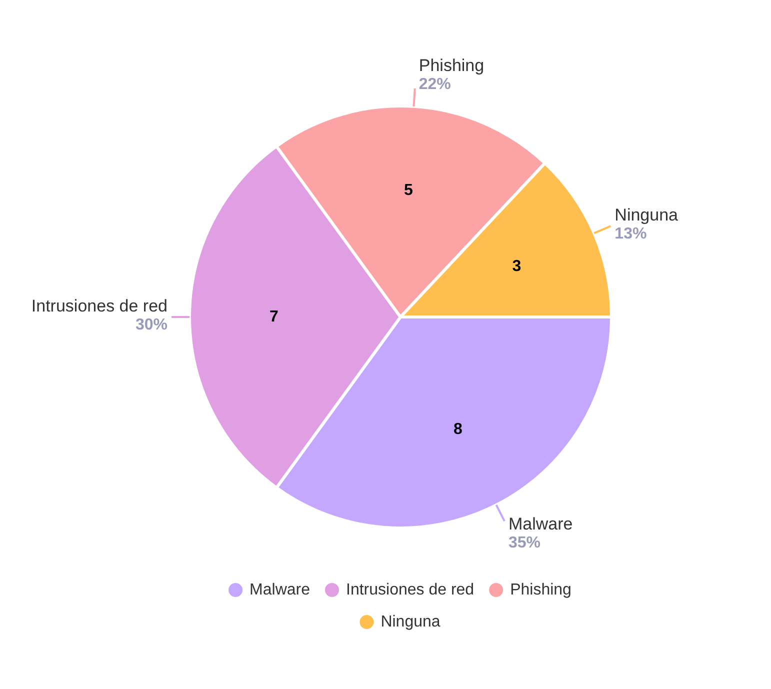  What do you see at coordinates (151, 325) in the screenshot?
I see `data-label: 30%` at bounding box center [151, 325].